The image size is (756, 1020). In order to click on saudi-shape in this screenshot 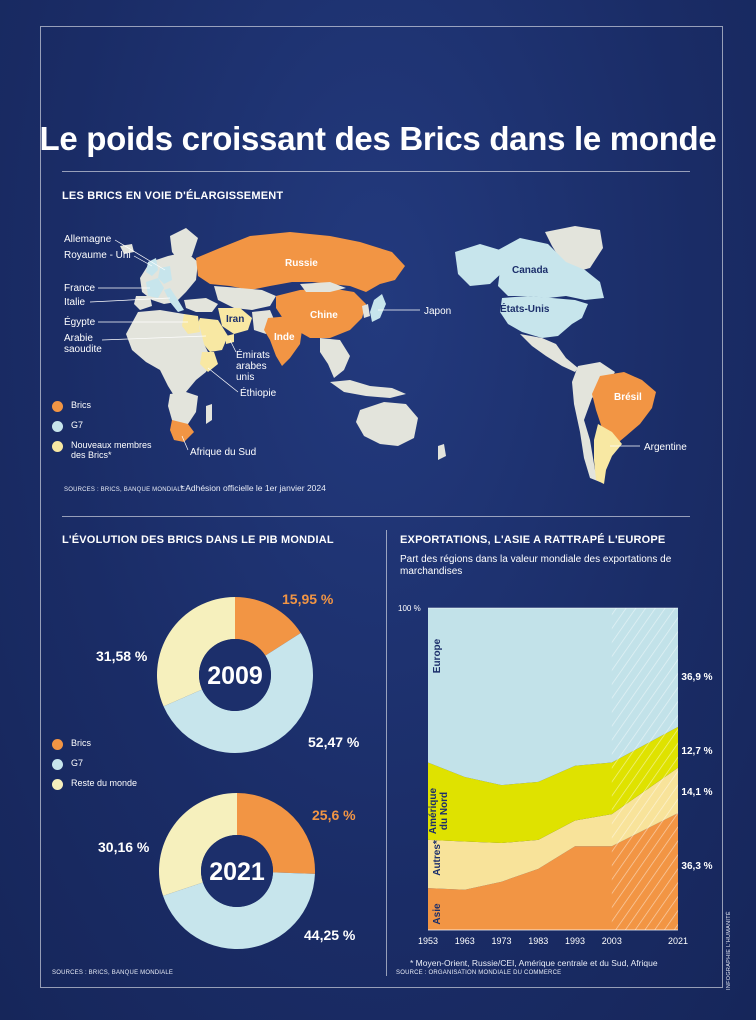, I will do `click(212, 335)`.